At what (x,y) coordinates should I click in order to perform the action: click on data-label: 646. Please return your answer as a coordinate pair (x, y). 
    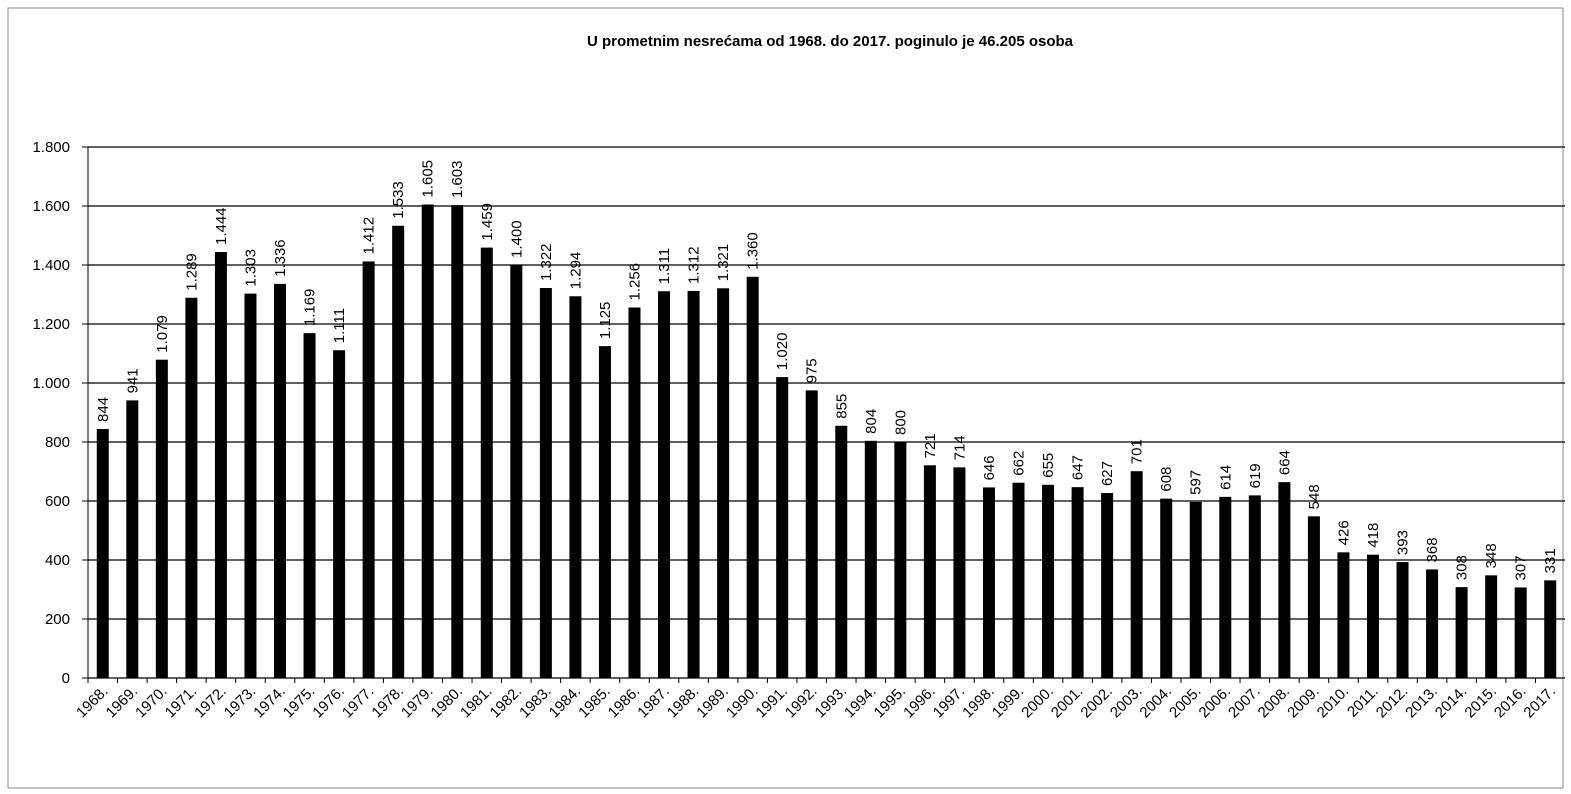
    Looking at the image, I should click on (989, 467).